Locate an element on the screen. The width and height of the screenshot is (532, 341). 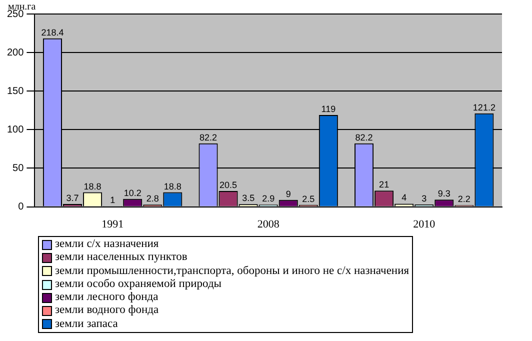
y-tick-label: 0 is located at coordinates (21, 207).